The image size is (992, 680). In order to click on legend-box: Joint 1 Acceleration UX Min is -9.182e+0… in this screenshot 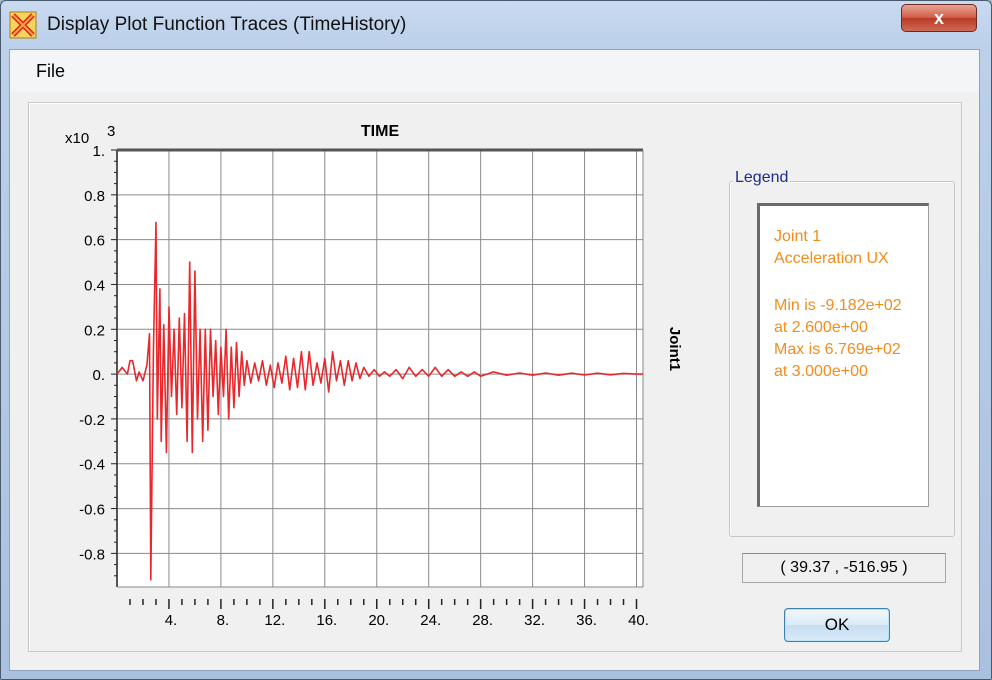, I will do `click(843, 355)`.